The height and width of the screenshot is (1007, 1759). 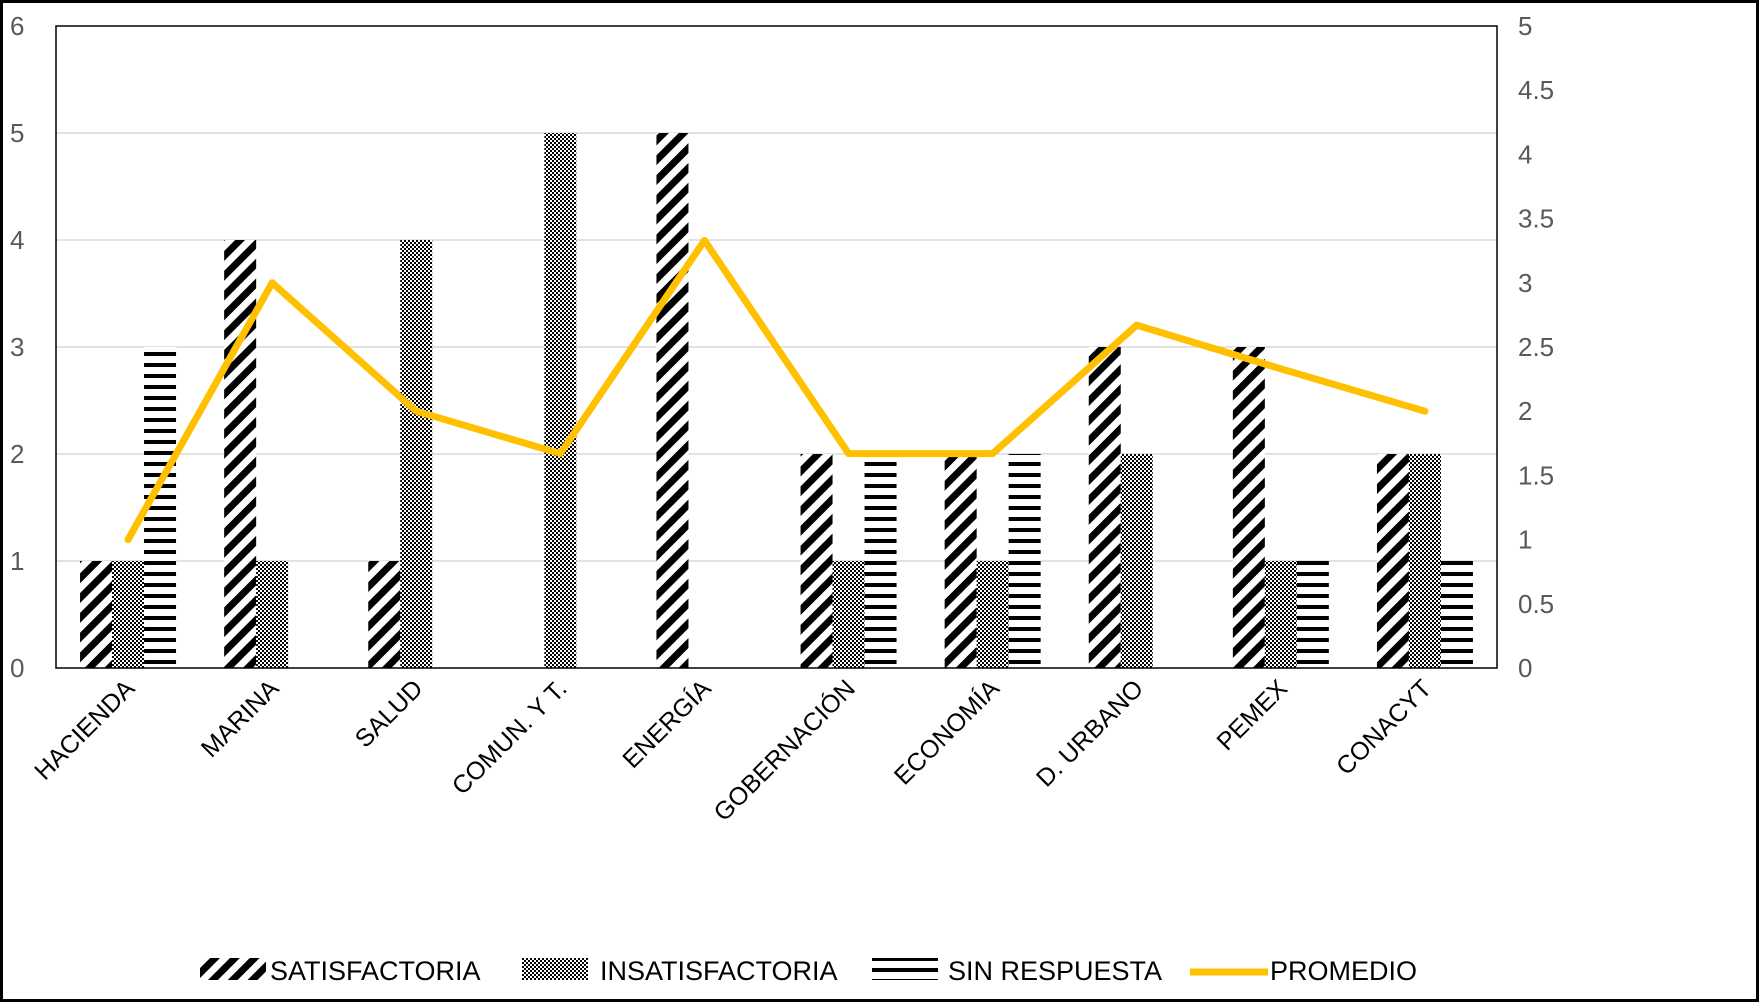 I want to click on legend-label: SATISFACTORIA, so click(x=375, y=971).